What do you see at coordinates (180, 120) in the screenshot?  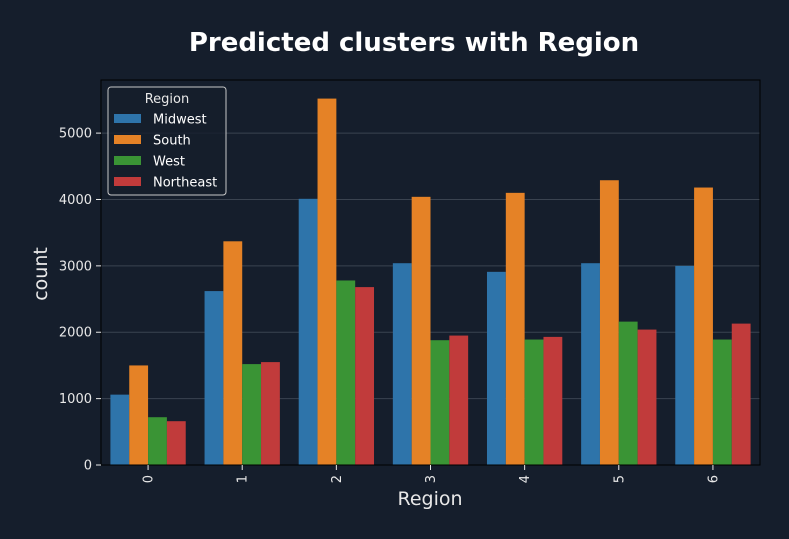 I see `legend-label-midwest: Midwest` at bounding box center [180, 120].